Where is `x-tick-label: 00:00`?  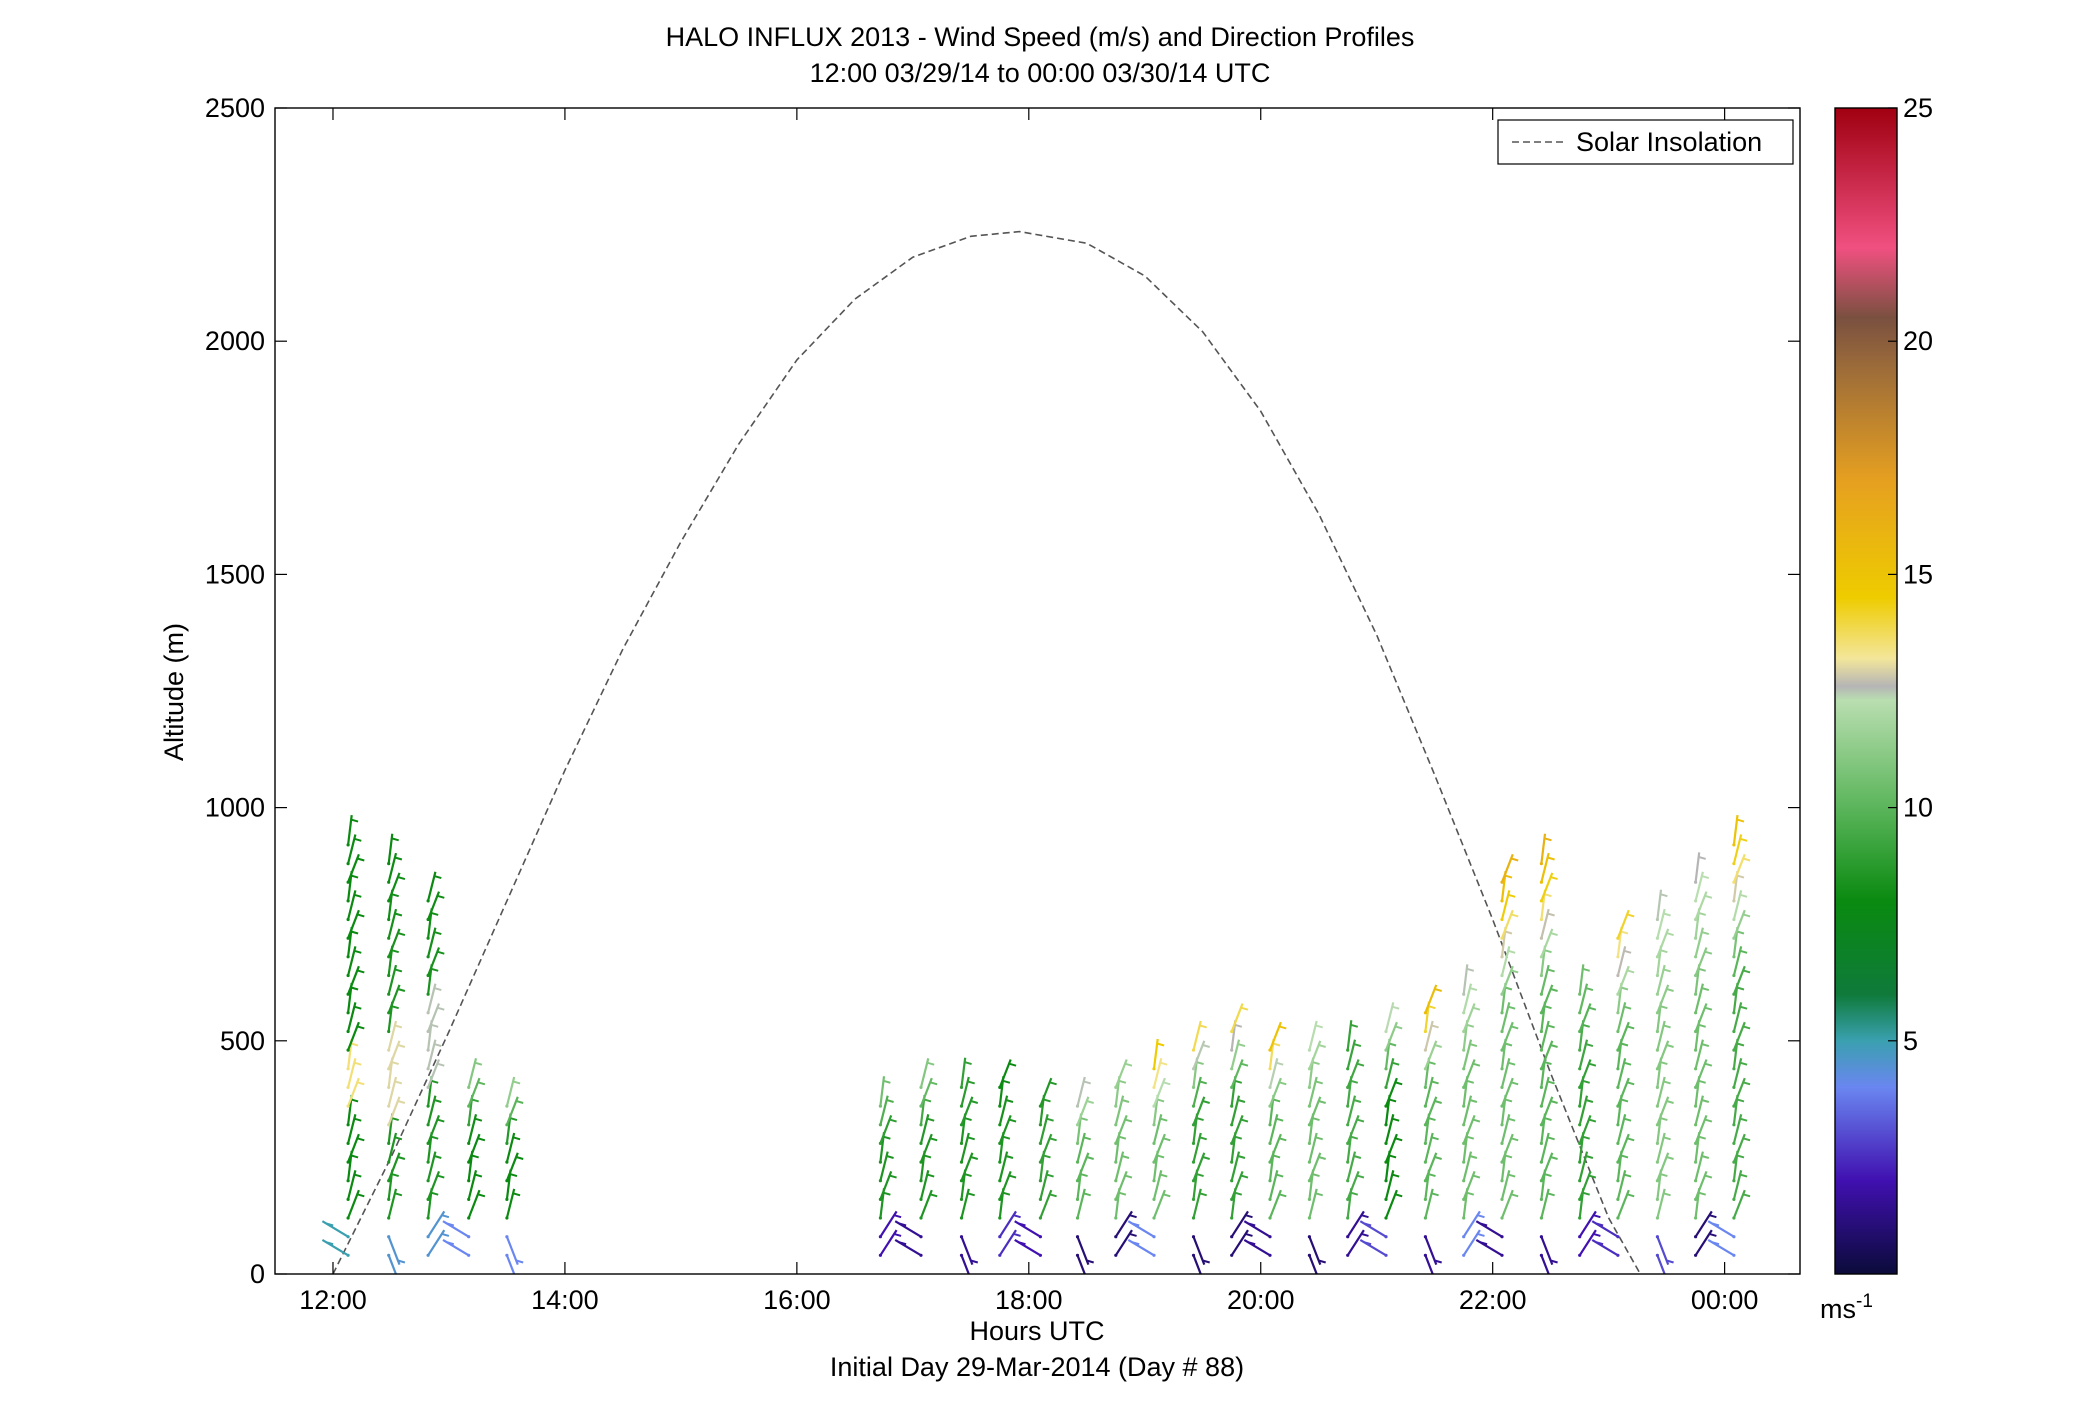 x-tick-label: 00:00 is located at coordinates (1725, 1300).